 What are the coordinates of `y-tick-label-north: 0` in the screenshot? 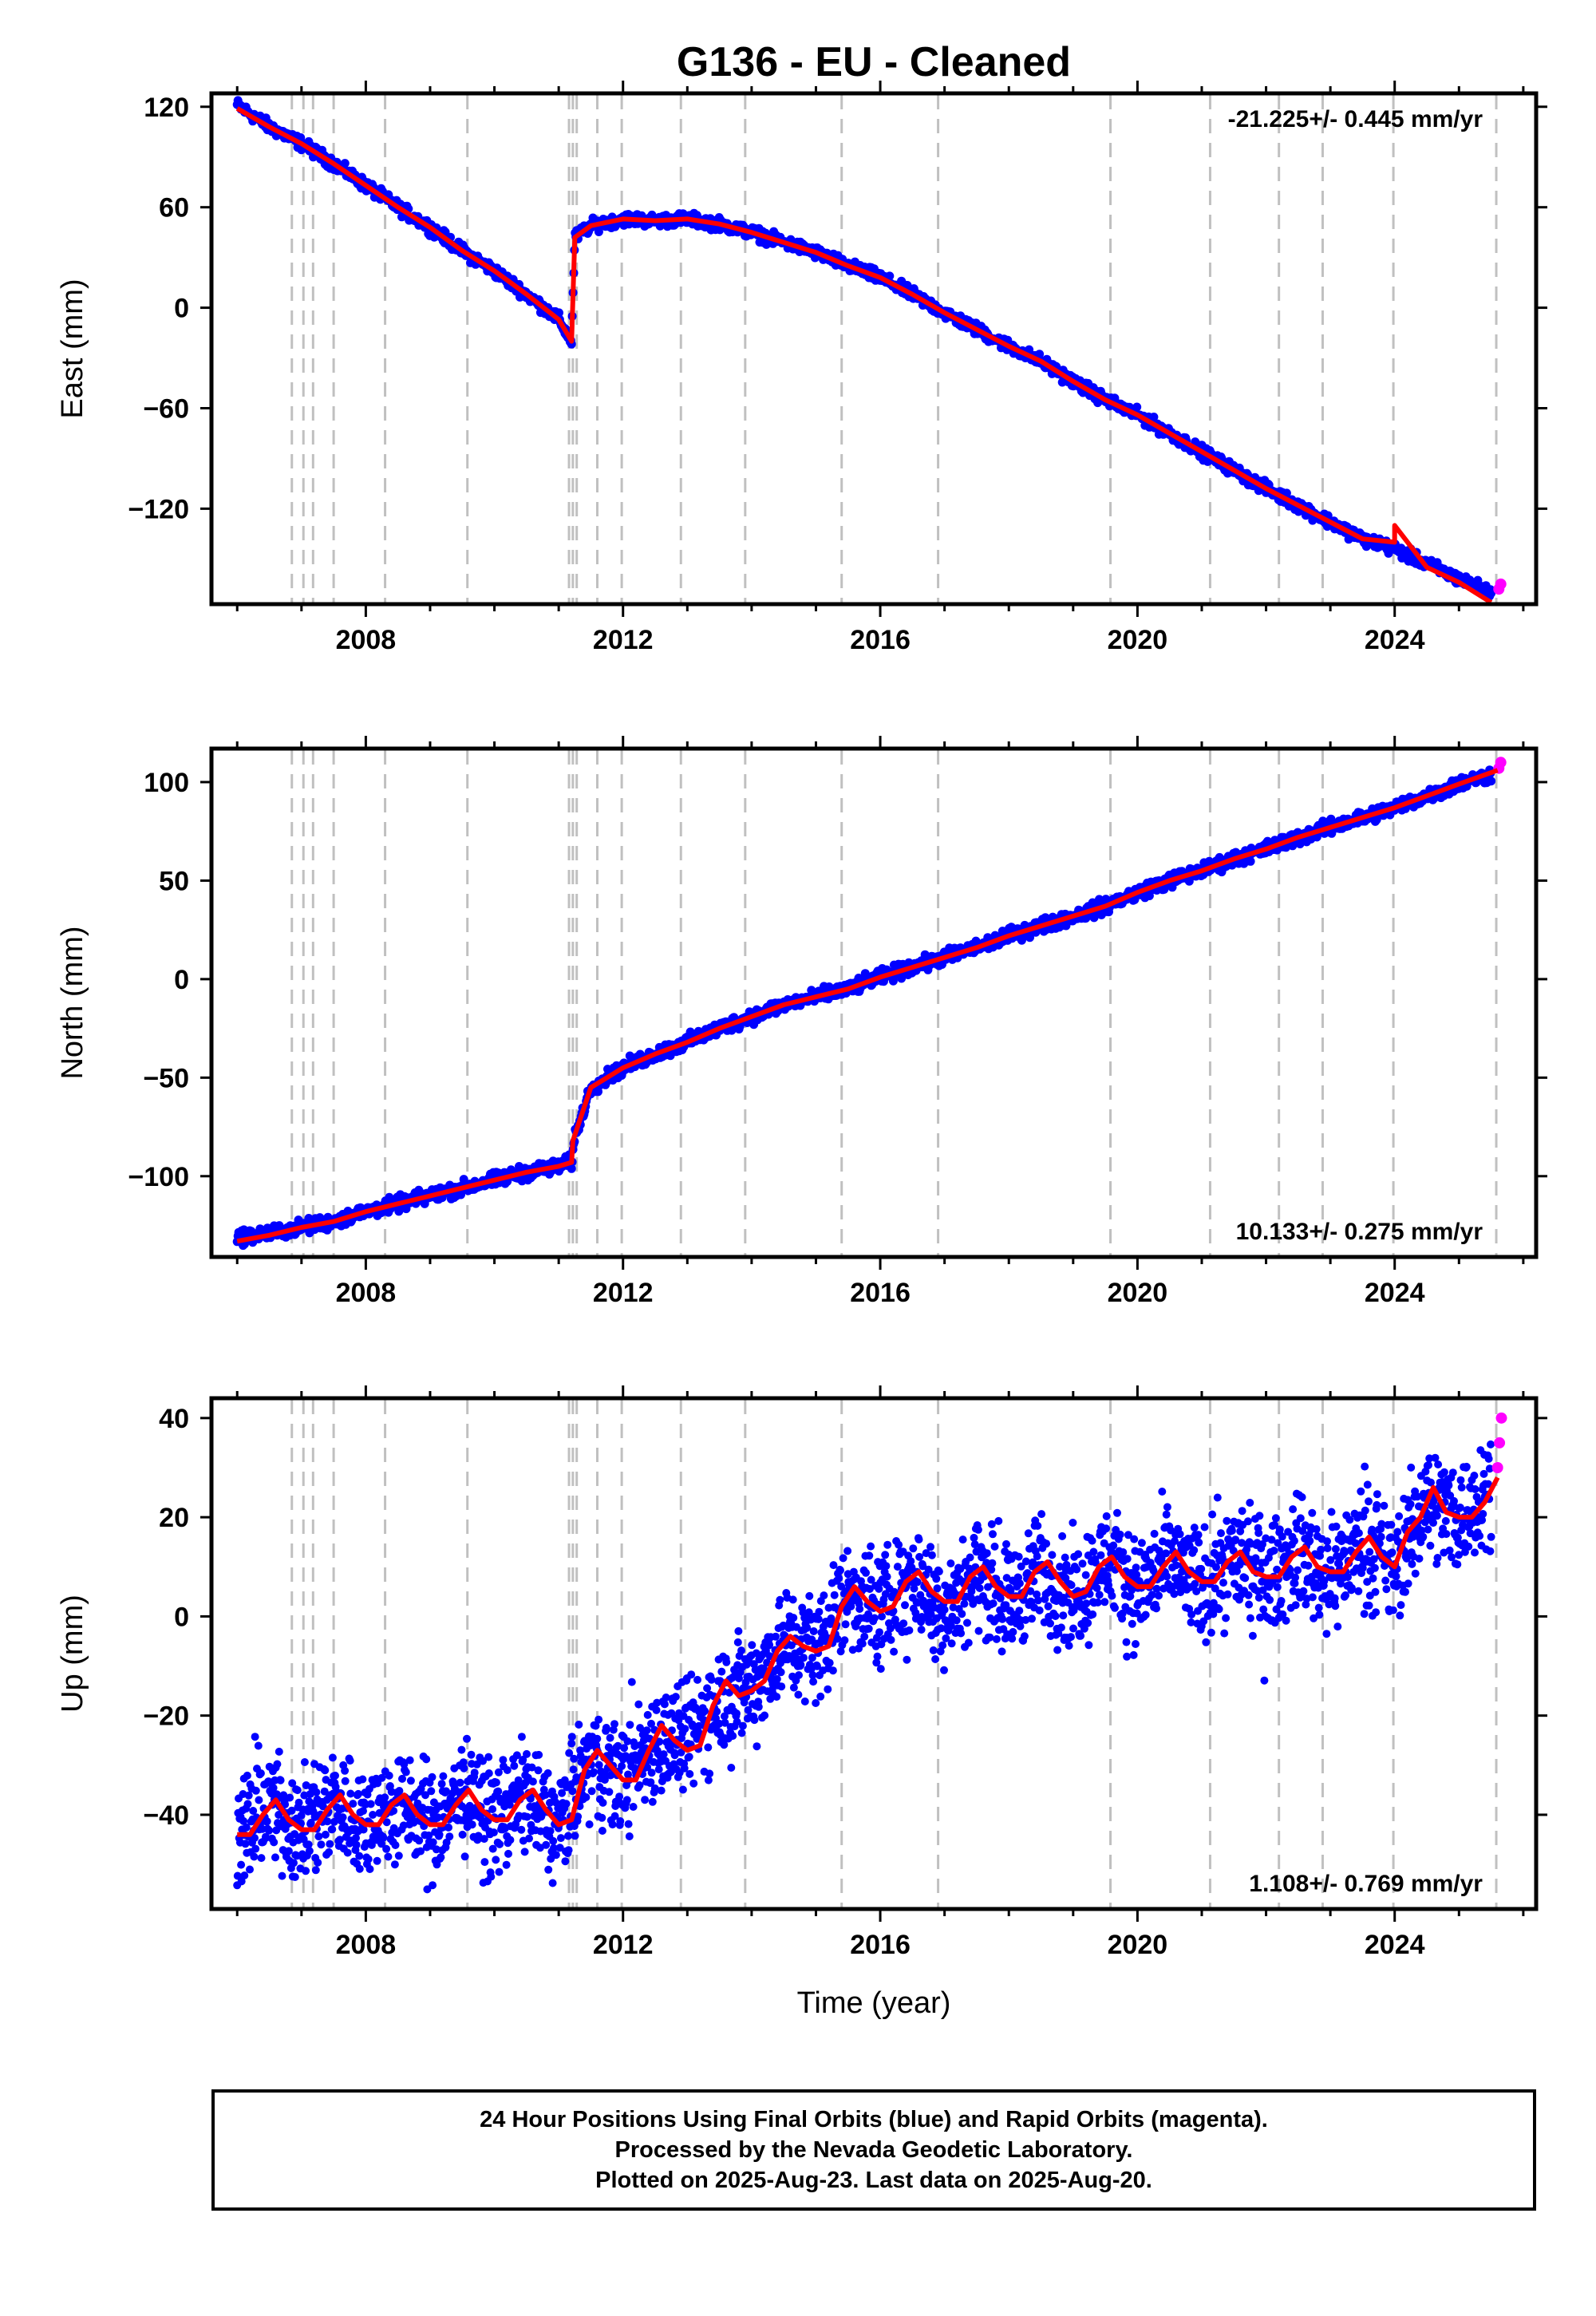 It's located at (181, 980).